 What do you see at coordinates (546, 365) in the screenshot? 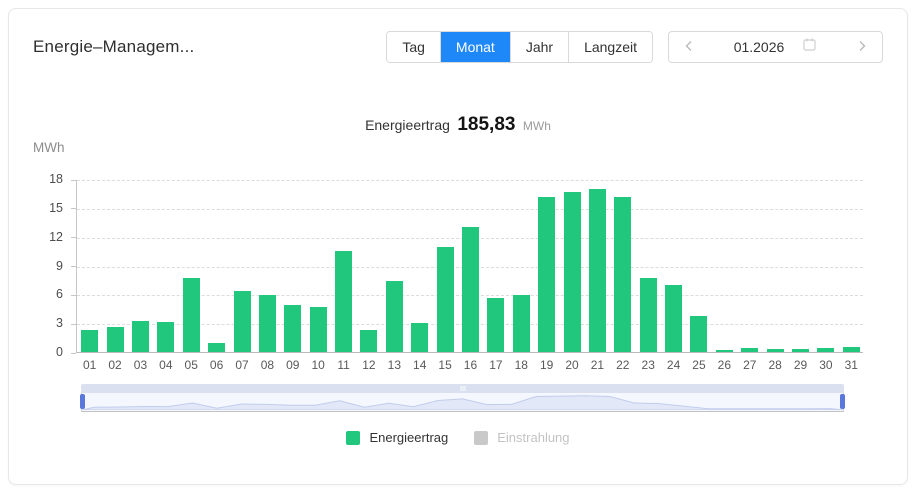
I see `x-axis-label: 19` at bounding box center [546, 365].